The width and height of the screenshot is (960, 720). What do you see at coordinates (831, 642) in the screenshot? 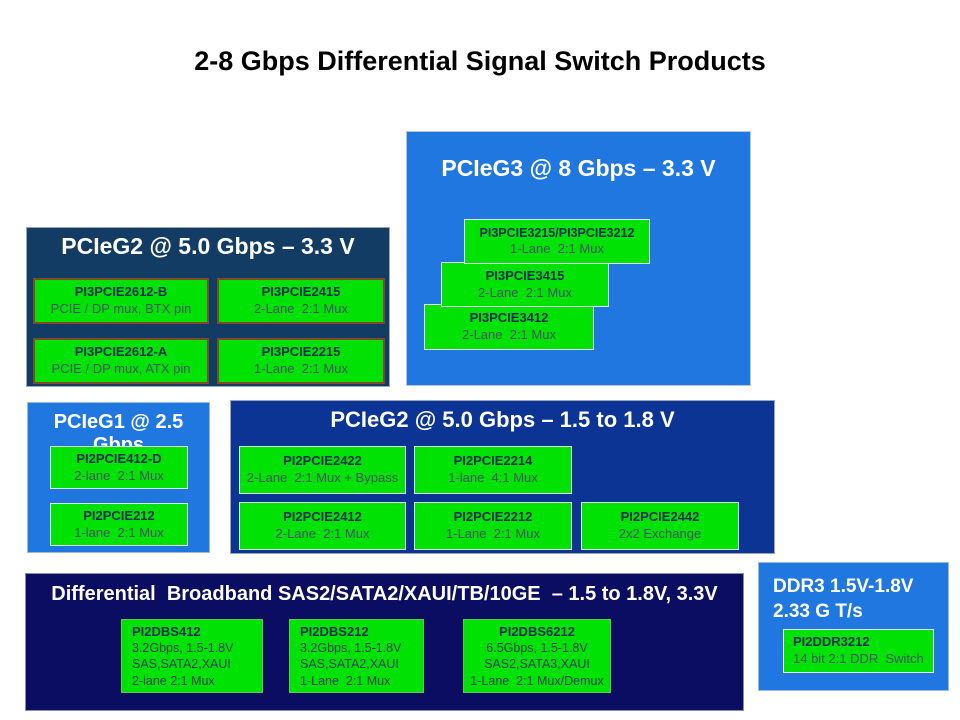
I see `product-name: PI2DDR3212` at bounding box center [831, 642].